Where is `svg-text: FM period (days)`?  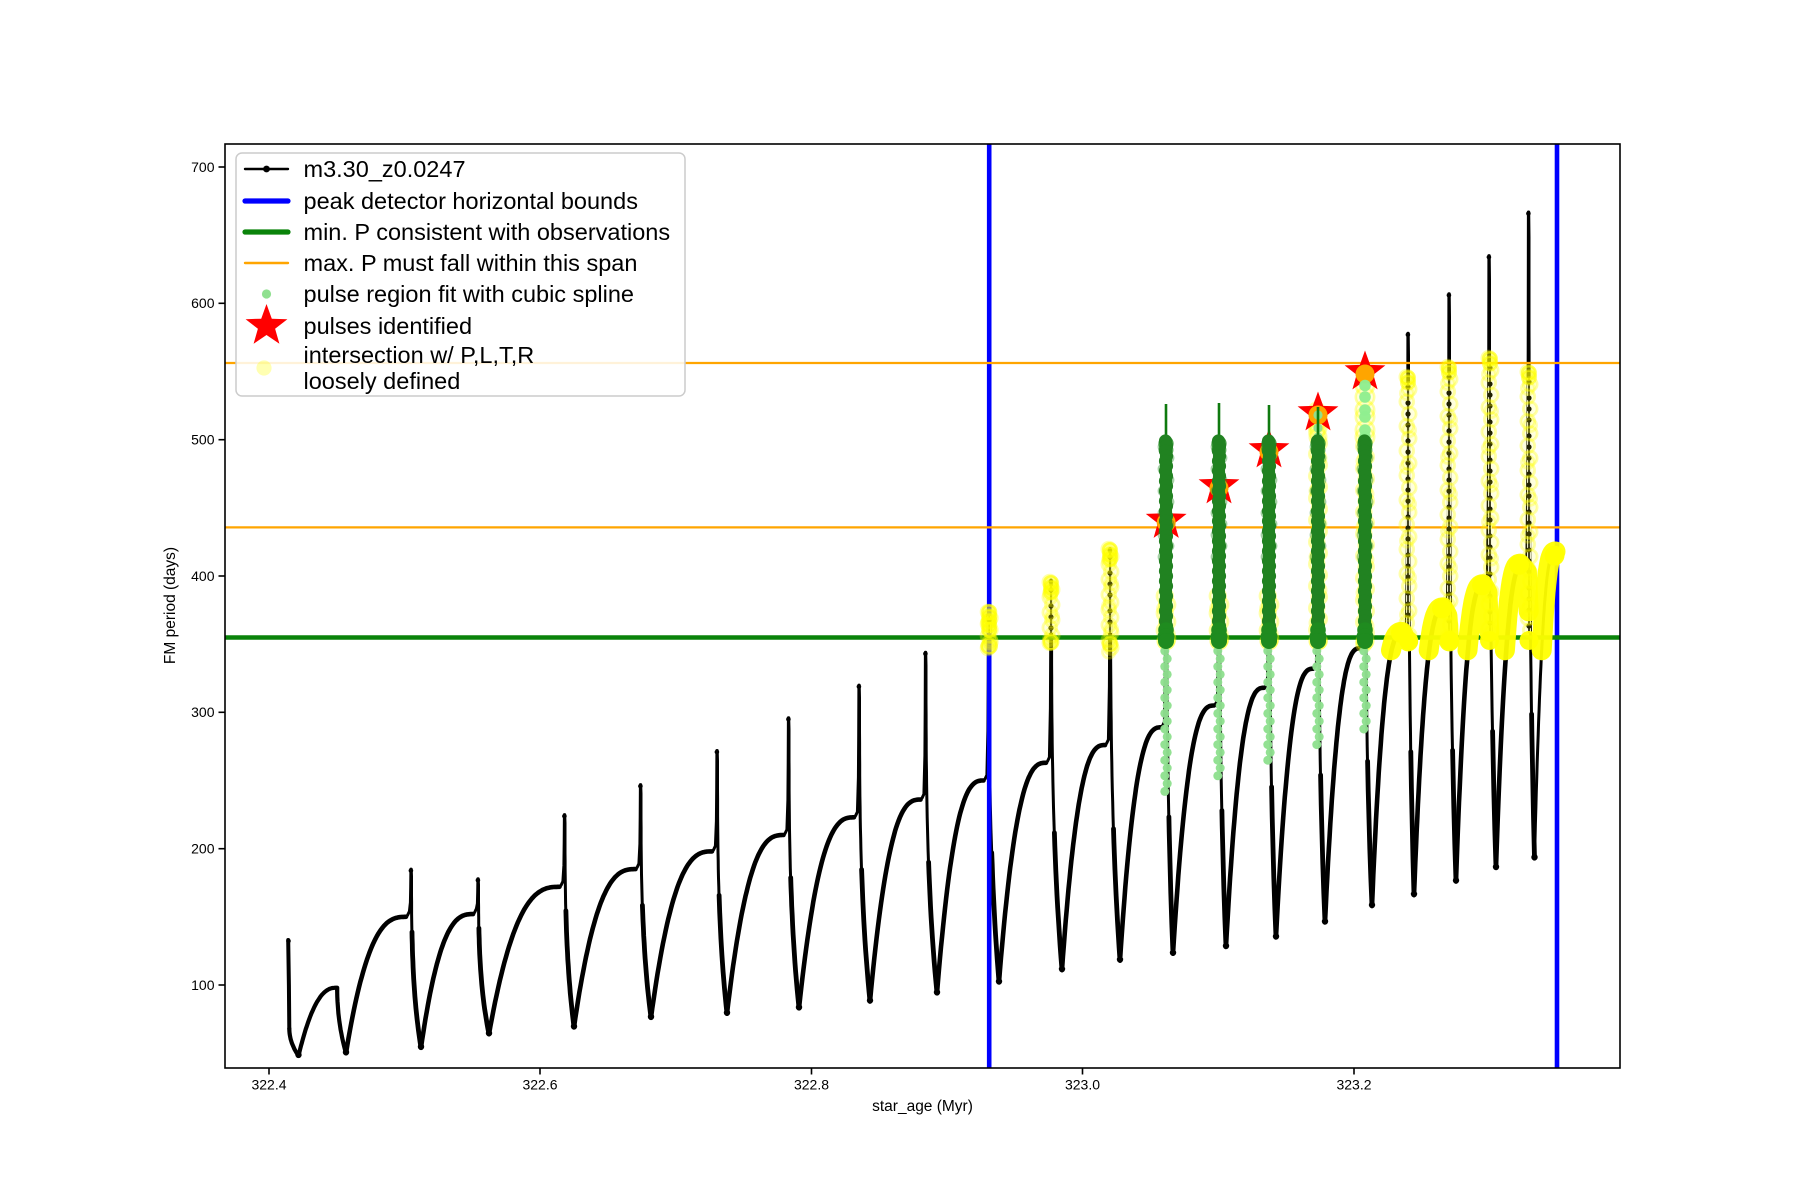
svg-text: FM period (days) is located at coordinates (170, 605).